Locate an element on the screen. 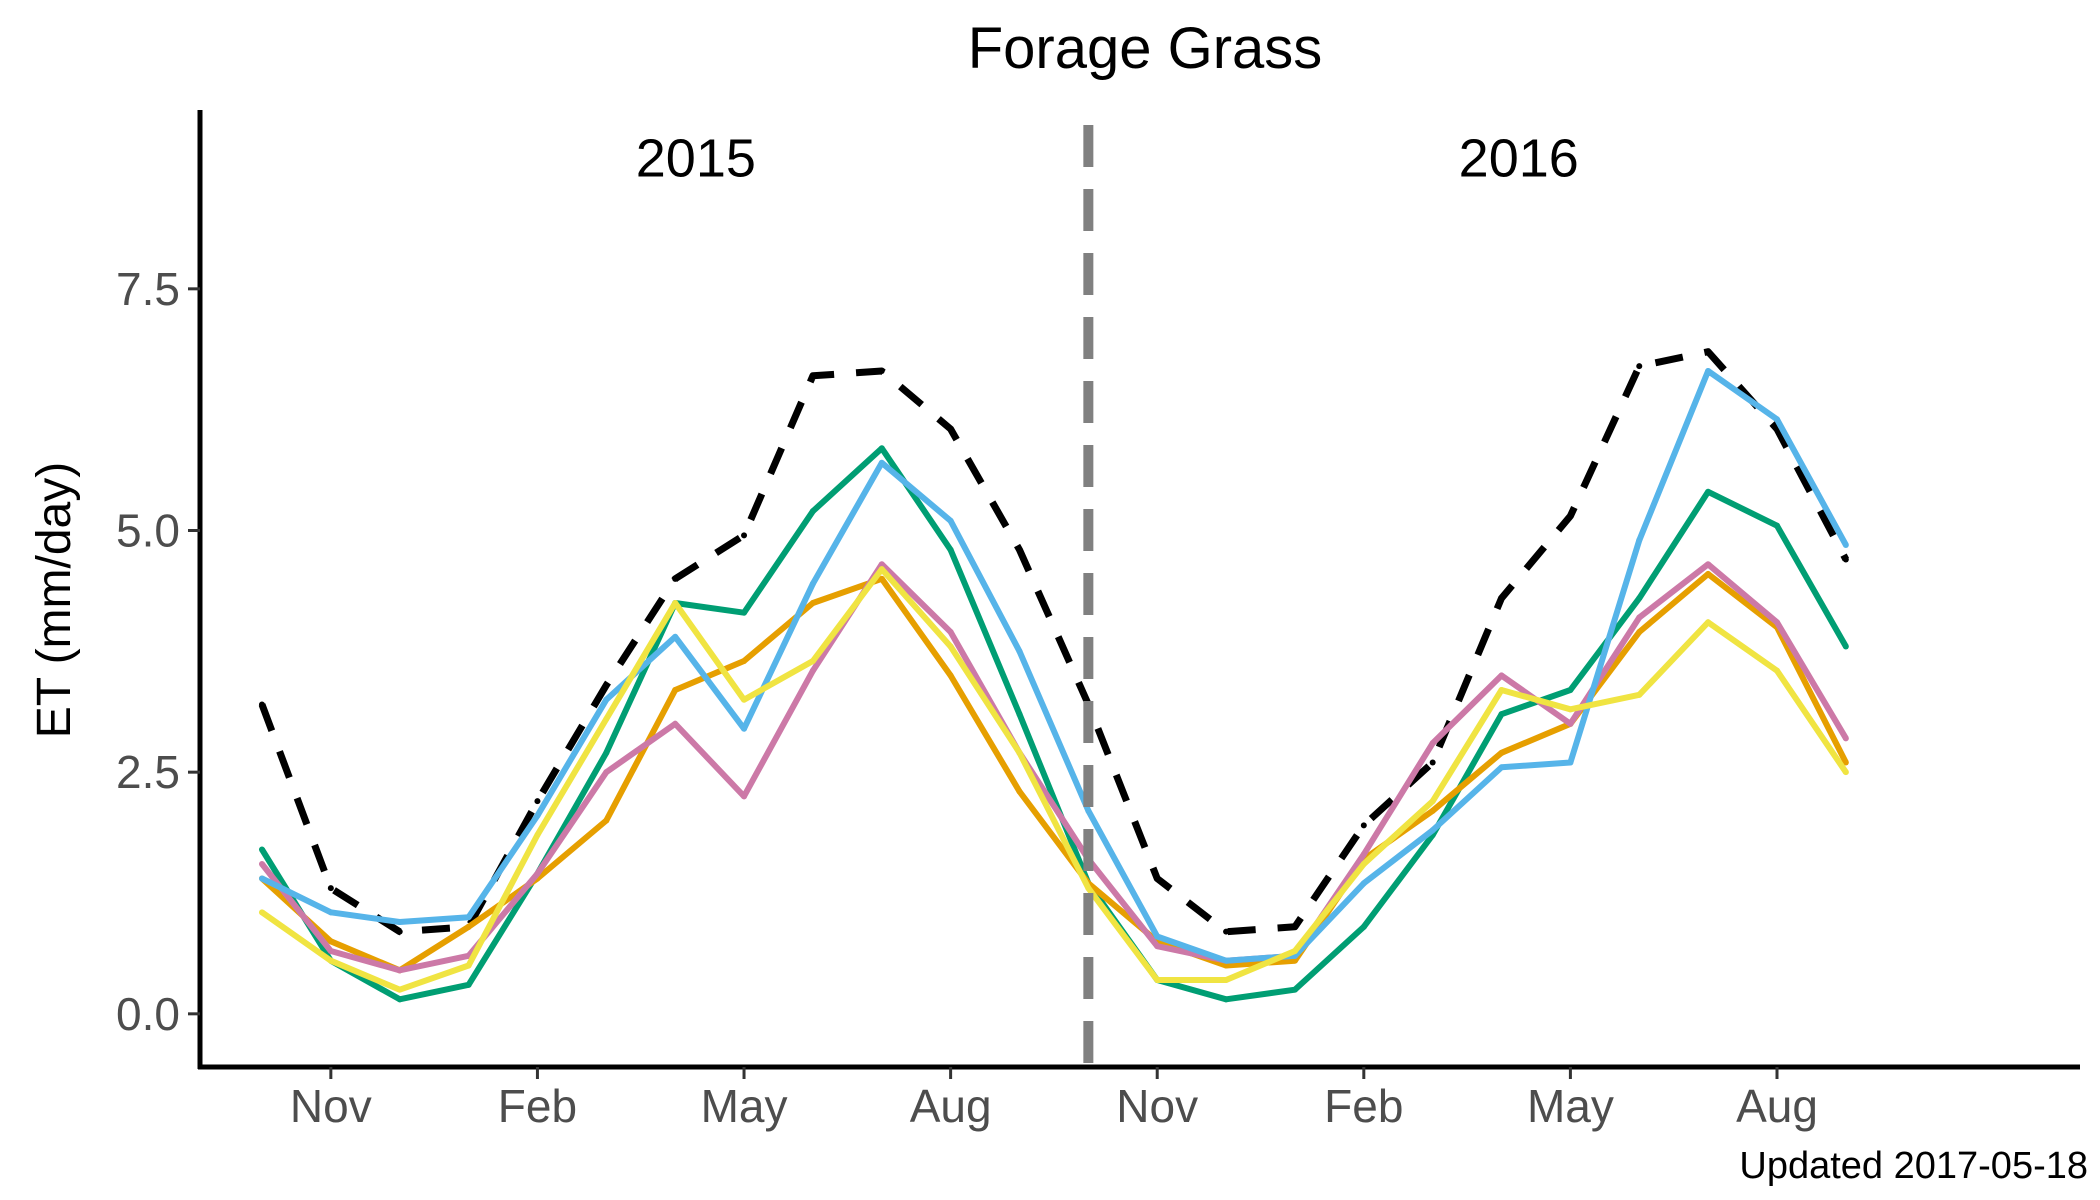 The height and width of the screenshot is (1200, 2100). year-annotation: 2015 is located at coordinates (696, 158).